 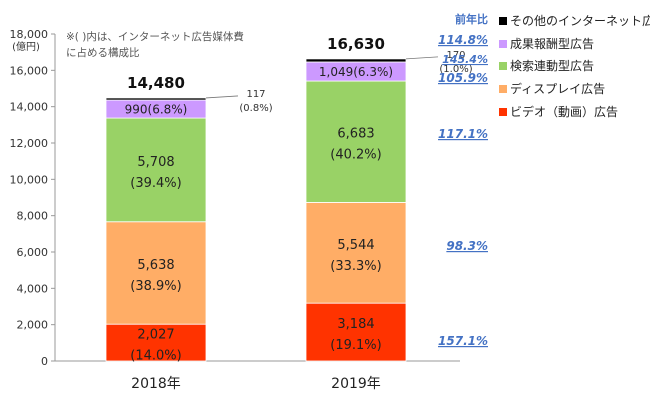 I want to click on segment-share-label: (38.9%), so click(x=155, y=286).